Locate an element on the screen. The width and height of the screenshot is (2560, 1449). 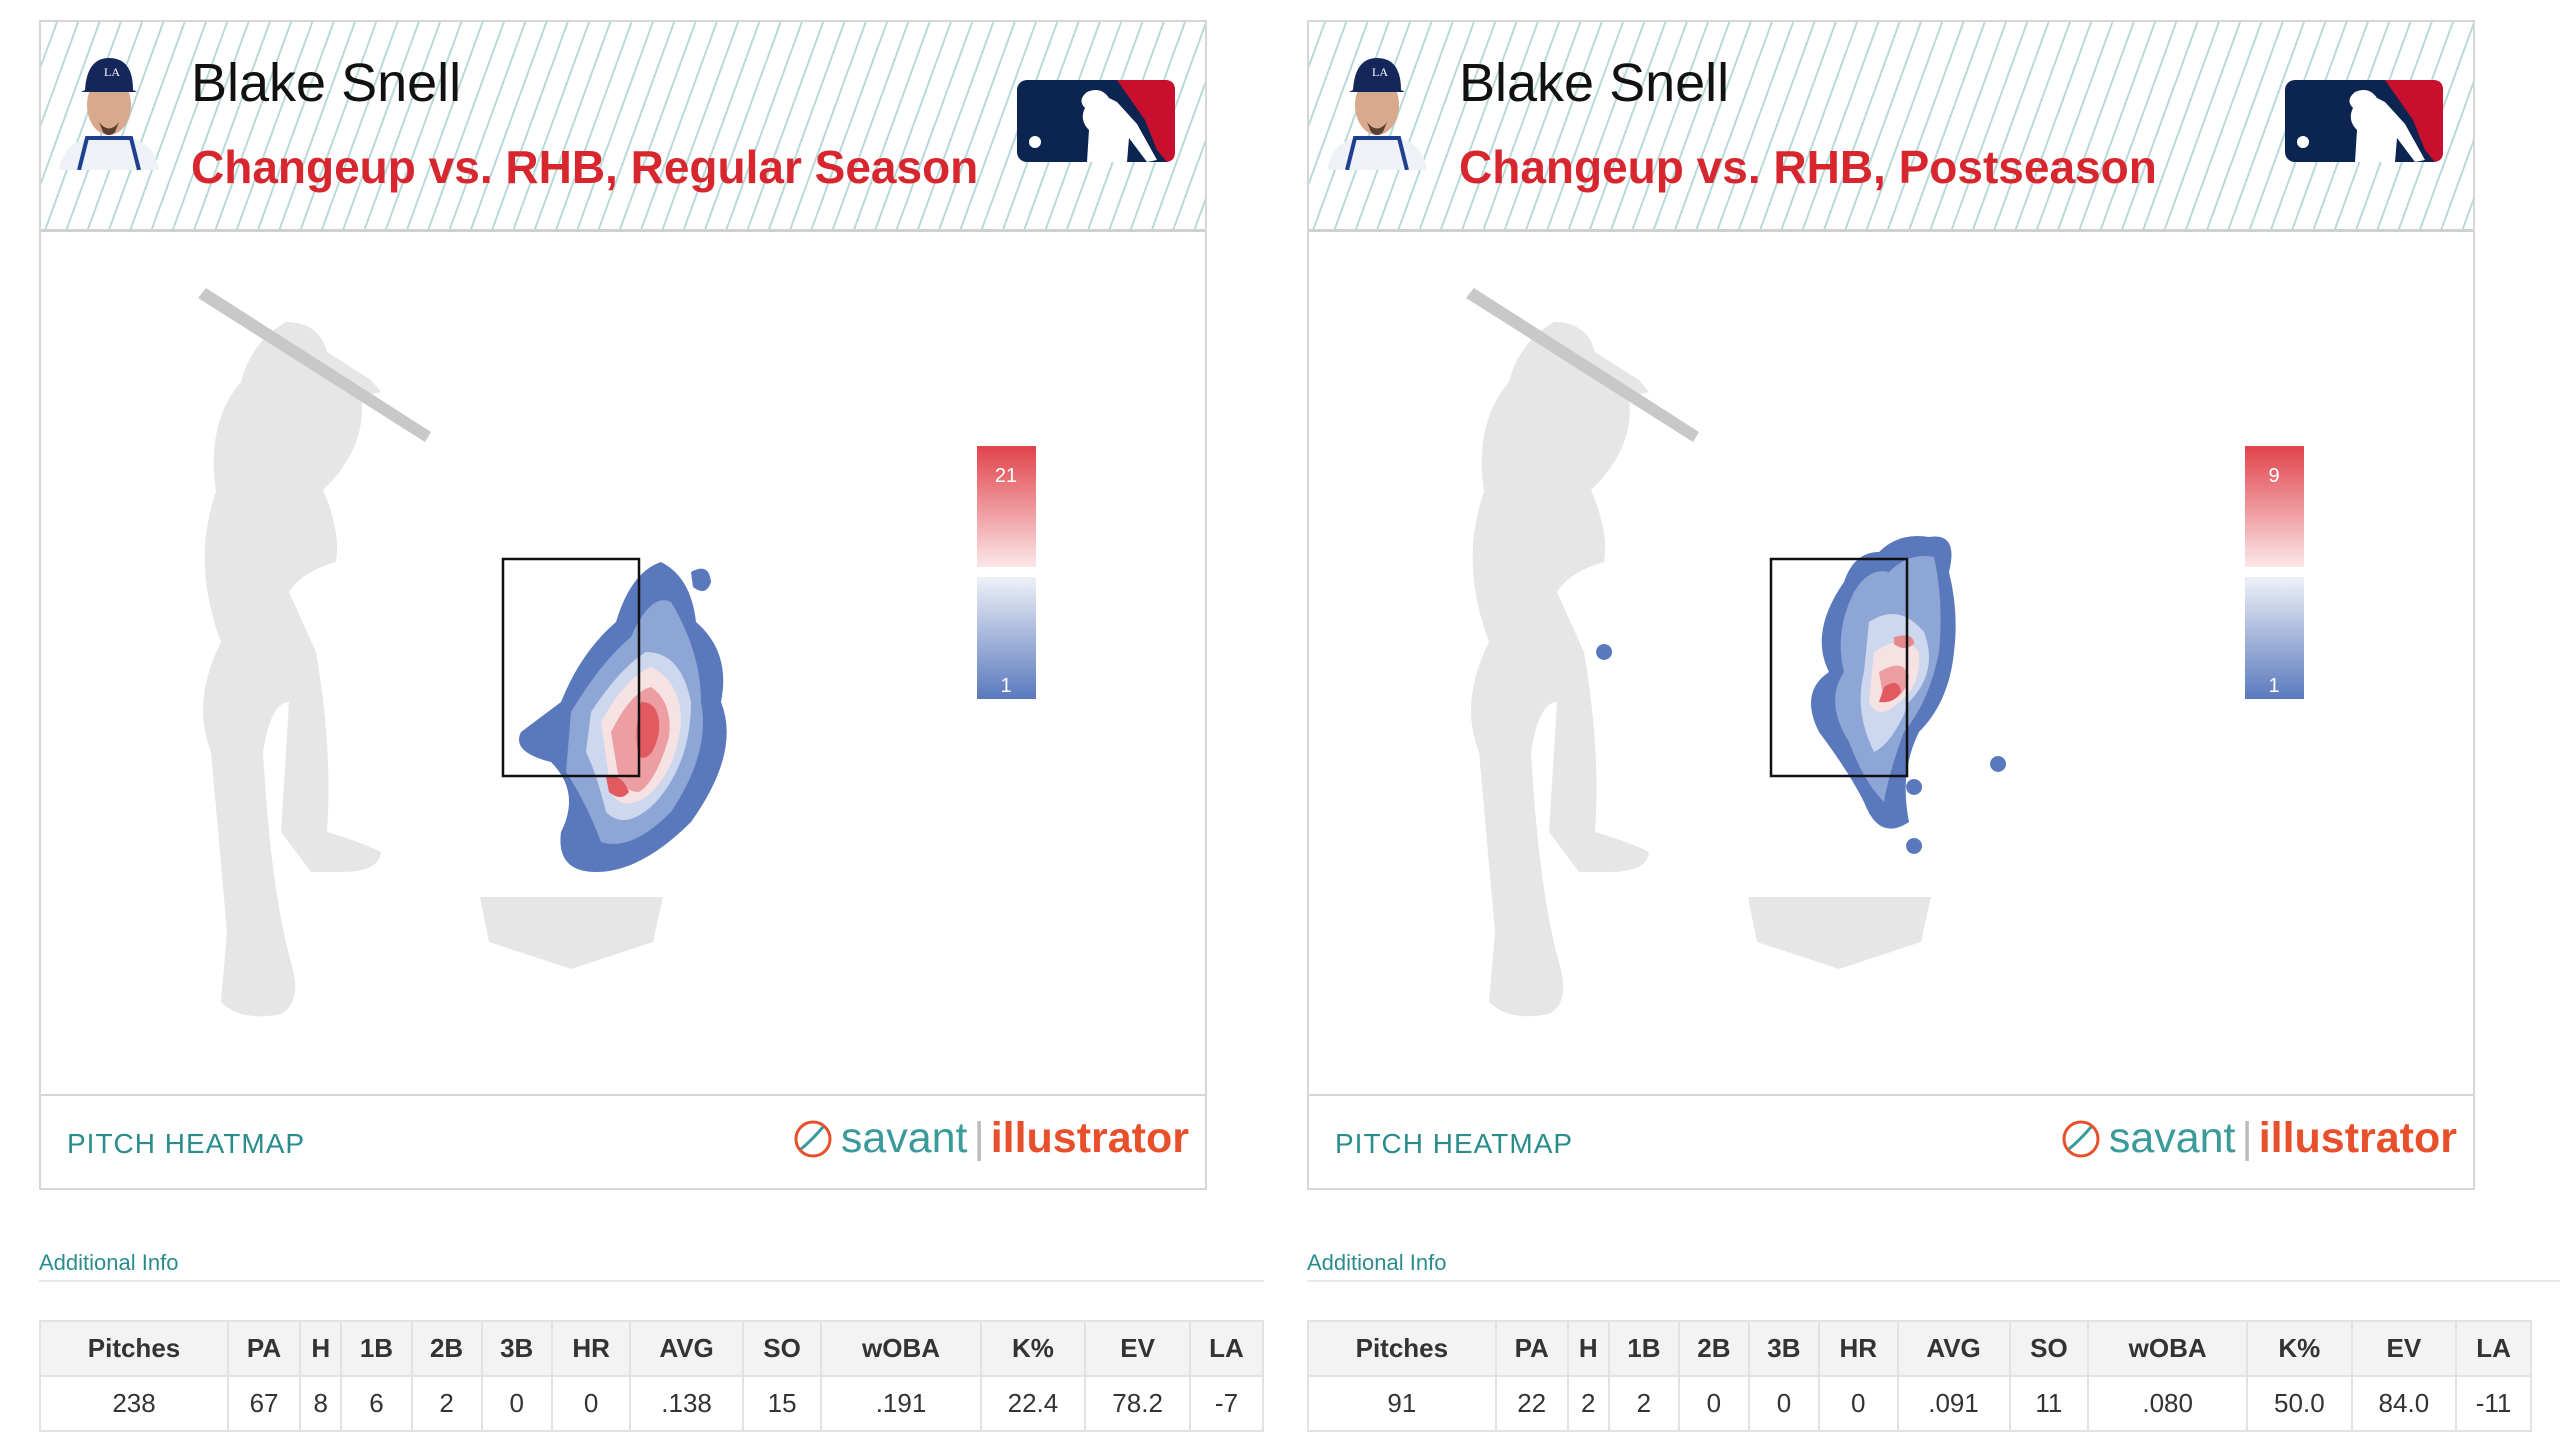
table-row: 91 22 2 2 0 0 0.091 11.080 50.0 84.0 -11 is located at coordinates (1919, 1403).